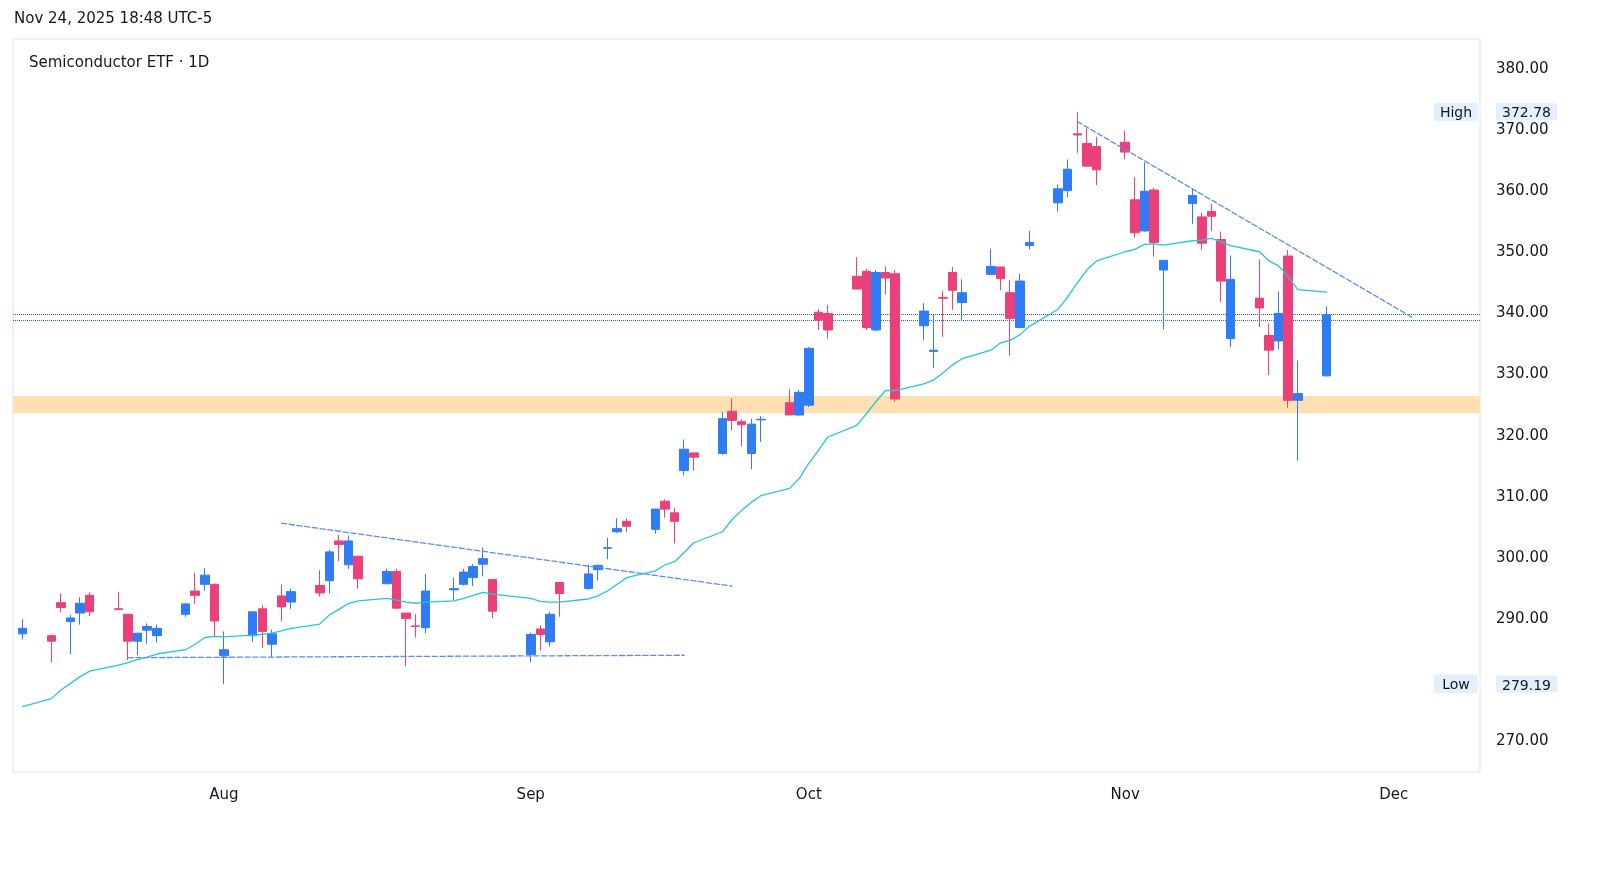  Describe the element at coordinates (224, 793) in the screenshot. I see `x-tick-label: Aug` at that location.